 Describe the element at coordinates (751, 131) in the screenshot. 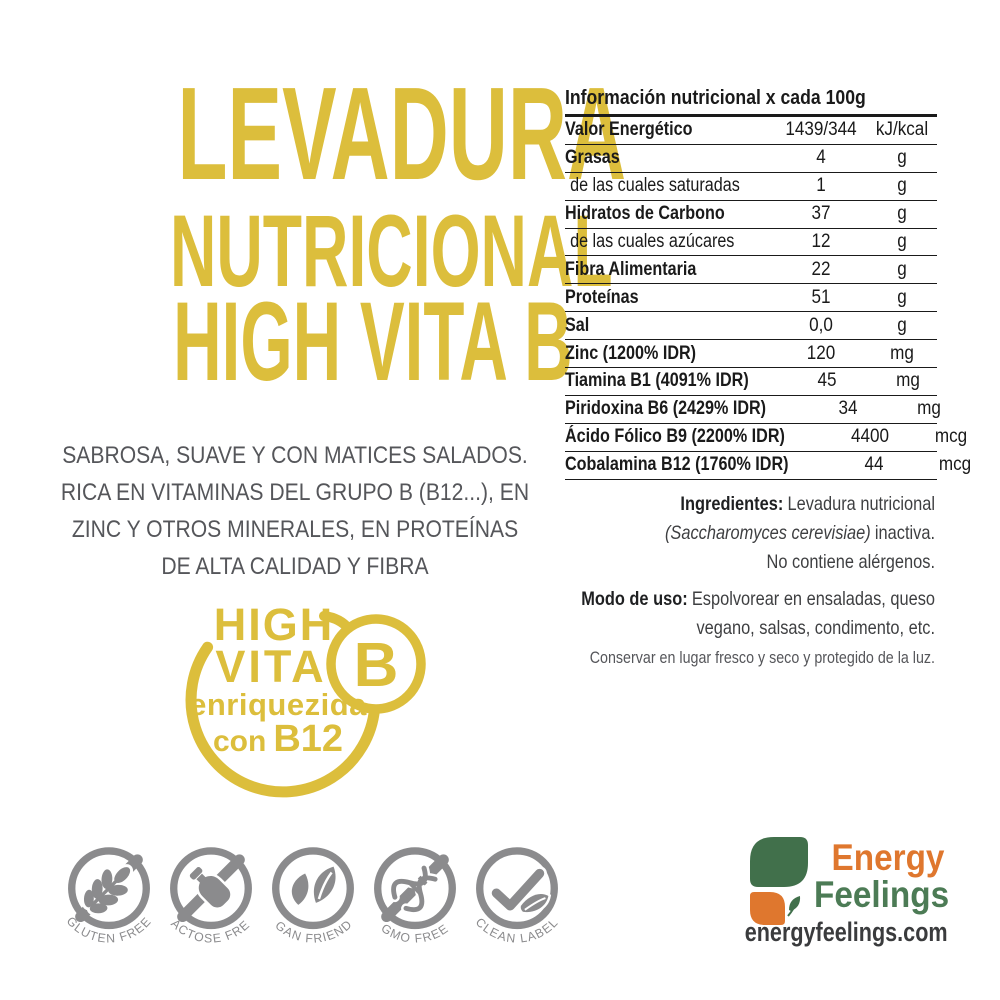

I see `nutrition-row: Valor Energético 1439/344 kJ/kcal` at that location.